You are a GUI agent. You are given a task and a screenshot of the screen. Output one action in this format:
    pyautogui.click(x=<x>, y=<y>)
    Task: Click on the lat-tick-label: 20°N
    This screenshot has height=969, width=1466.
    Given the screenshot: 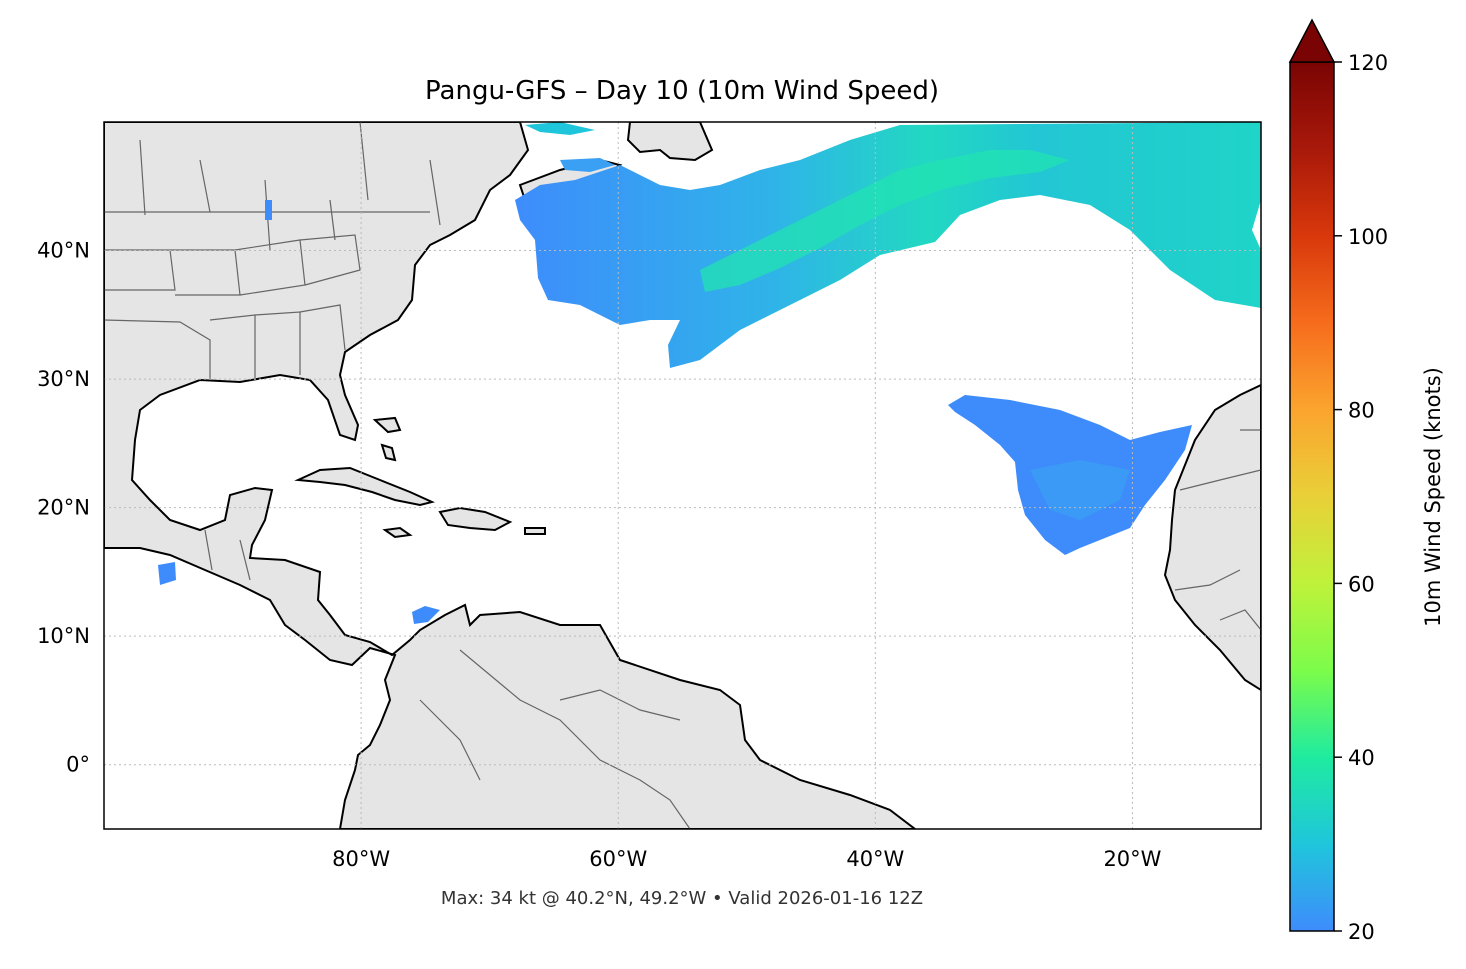 What is the action you would take?
    pyautogui.click(x=63, y=508)
    